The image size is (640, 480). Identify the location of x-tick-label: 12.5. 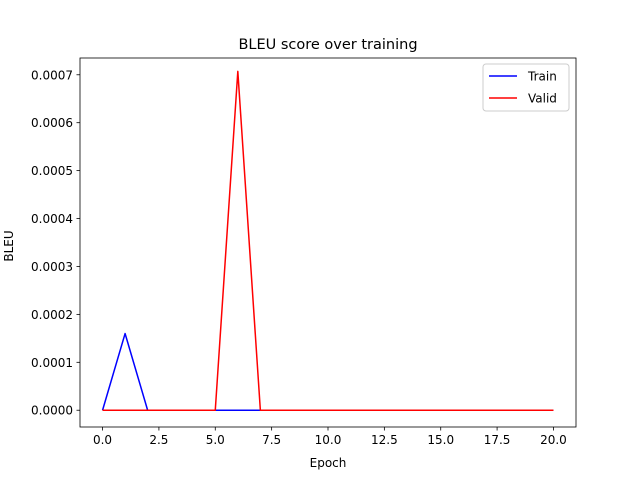
(384, 440).